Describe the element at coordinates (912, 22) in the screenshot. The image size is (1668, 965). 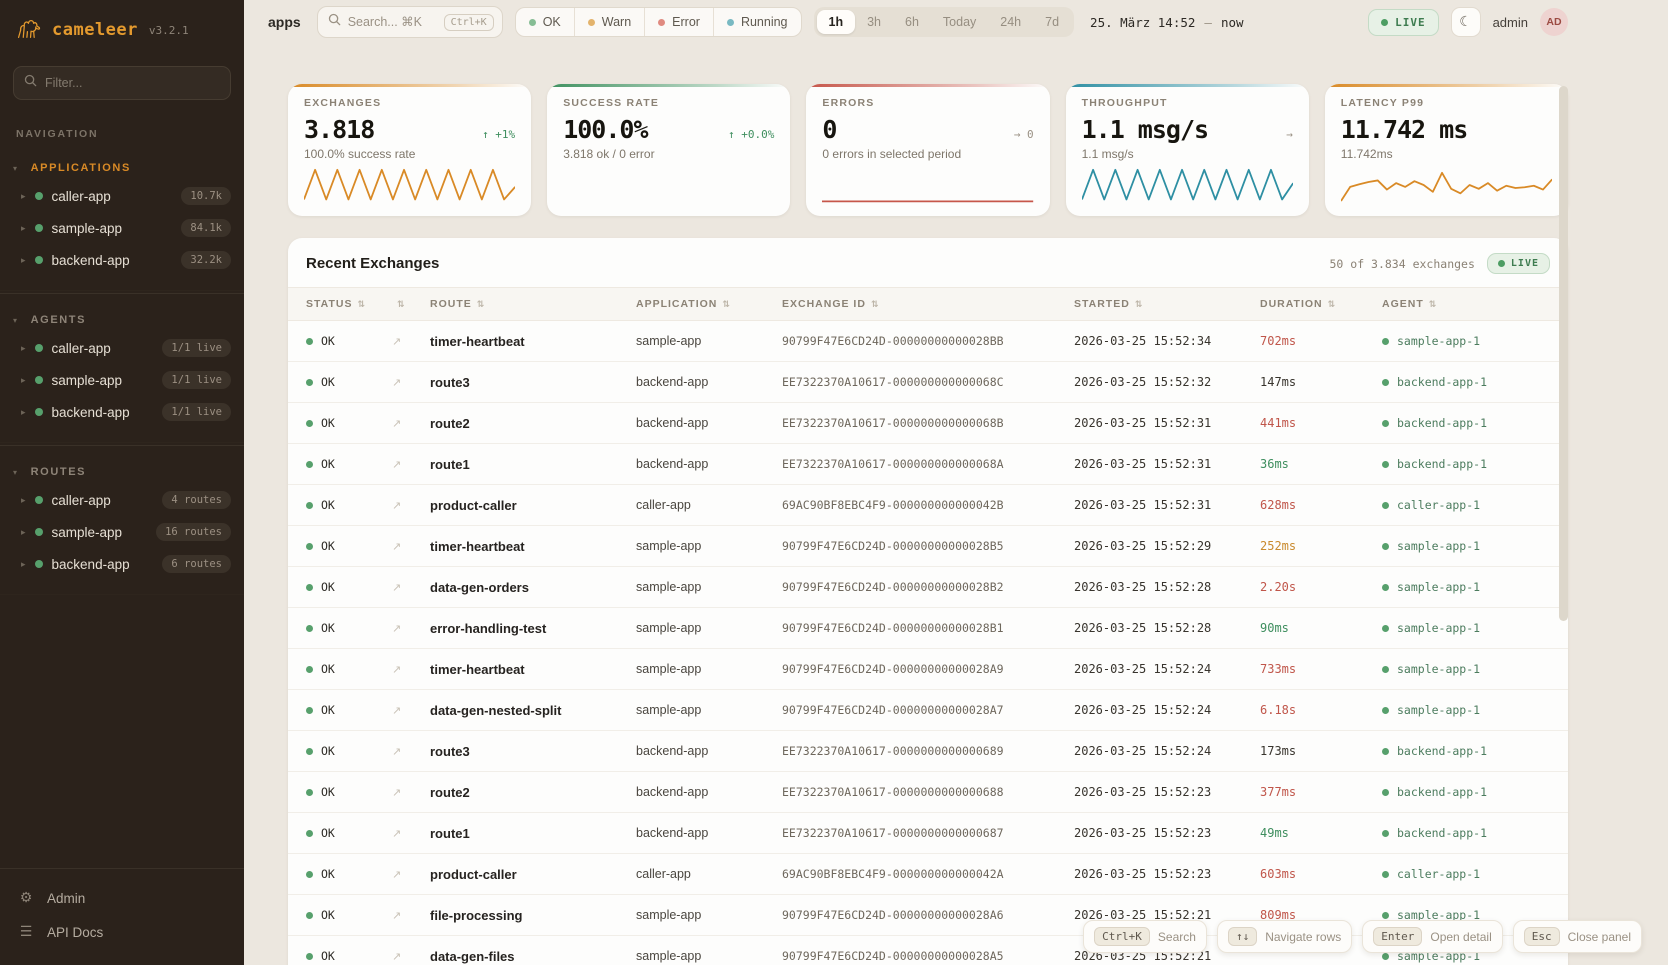
I see `time-range-6h: 6h` at that location.